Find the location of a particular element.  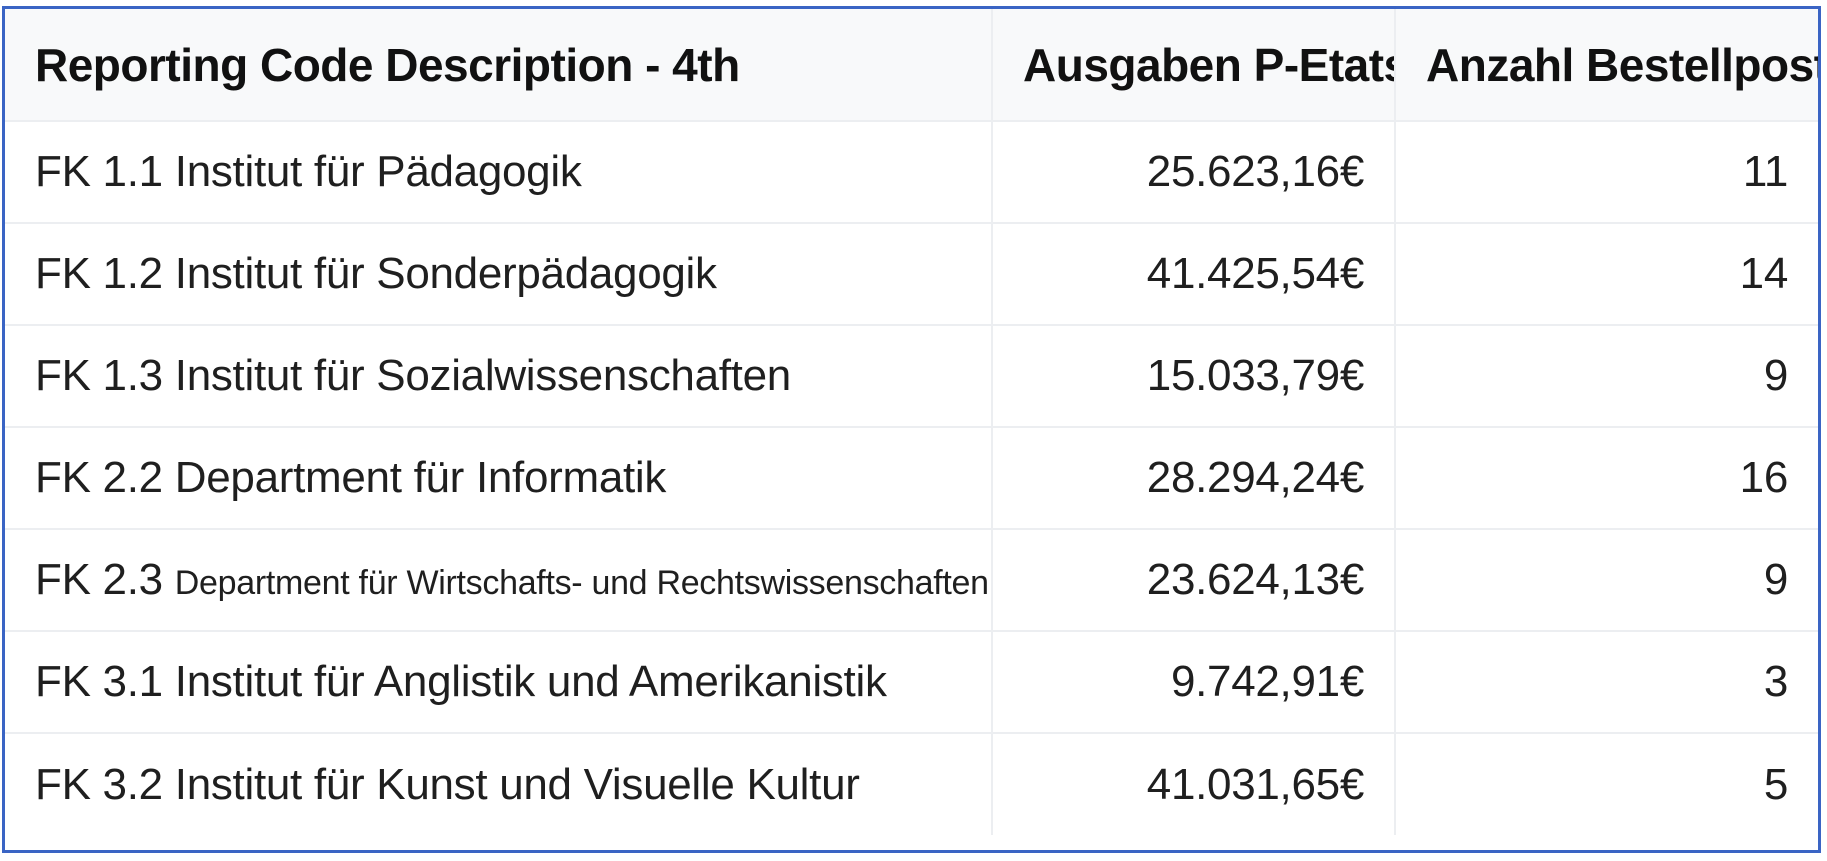

count-cell: 14 is located at coordinates (1606, 274).